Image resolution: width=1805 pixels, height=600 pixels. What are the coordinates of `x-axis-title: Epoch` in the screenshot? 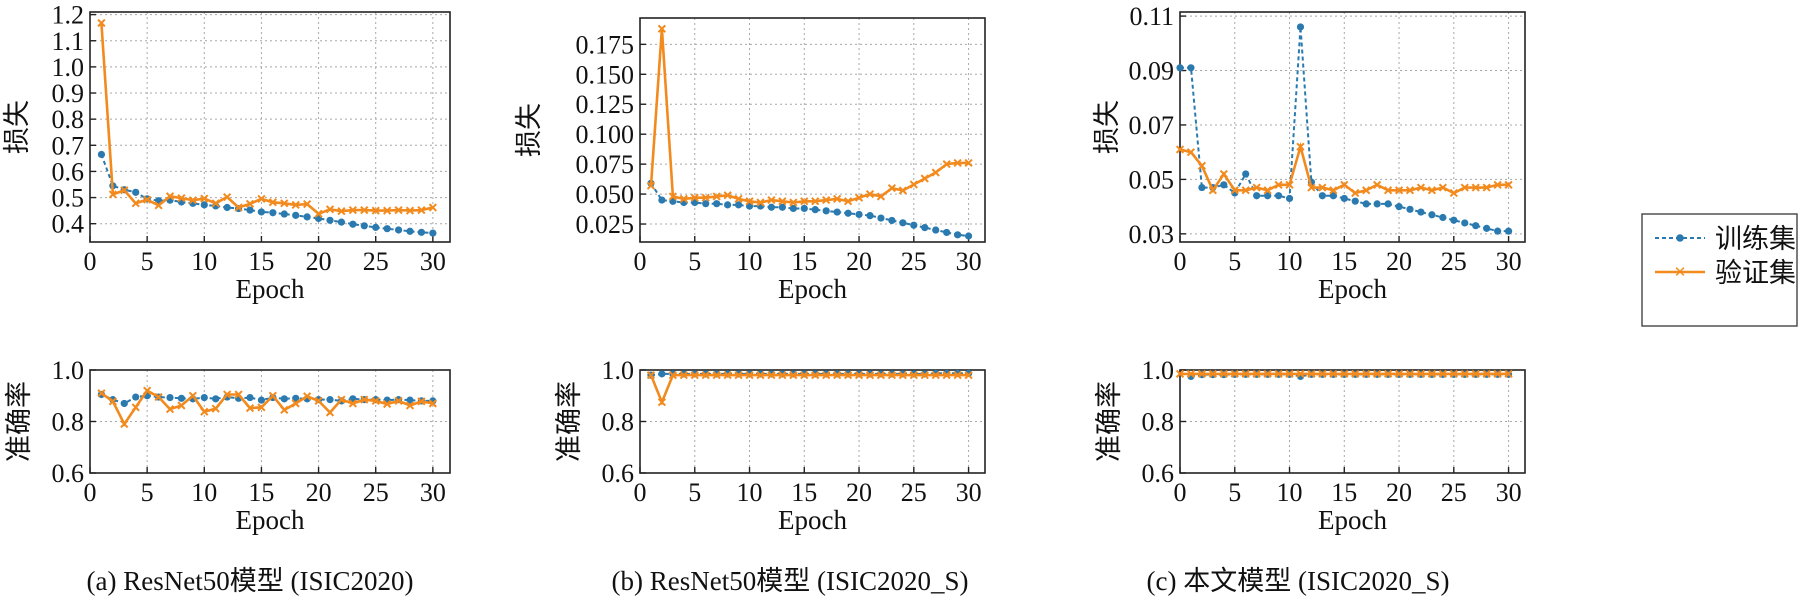 It's located at (812, 289).